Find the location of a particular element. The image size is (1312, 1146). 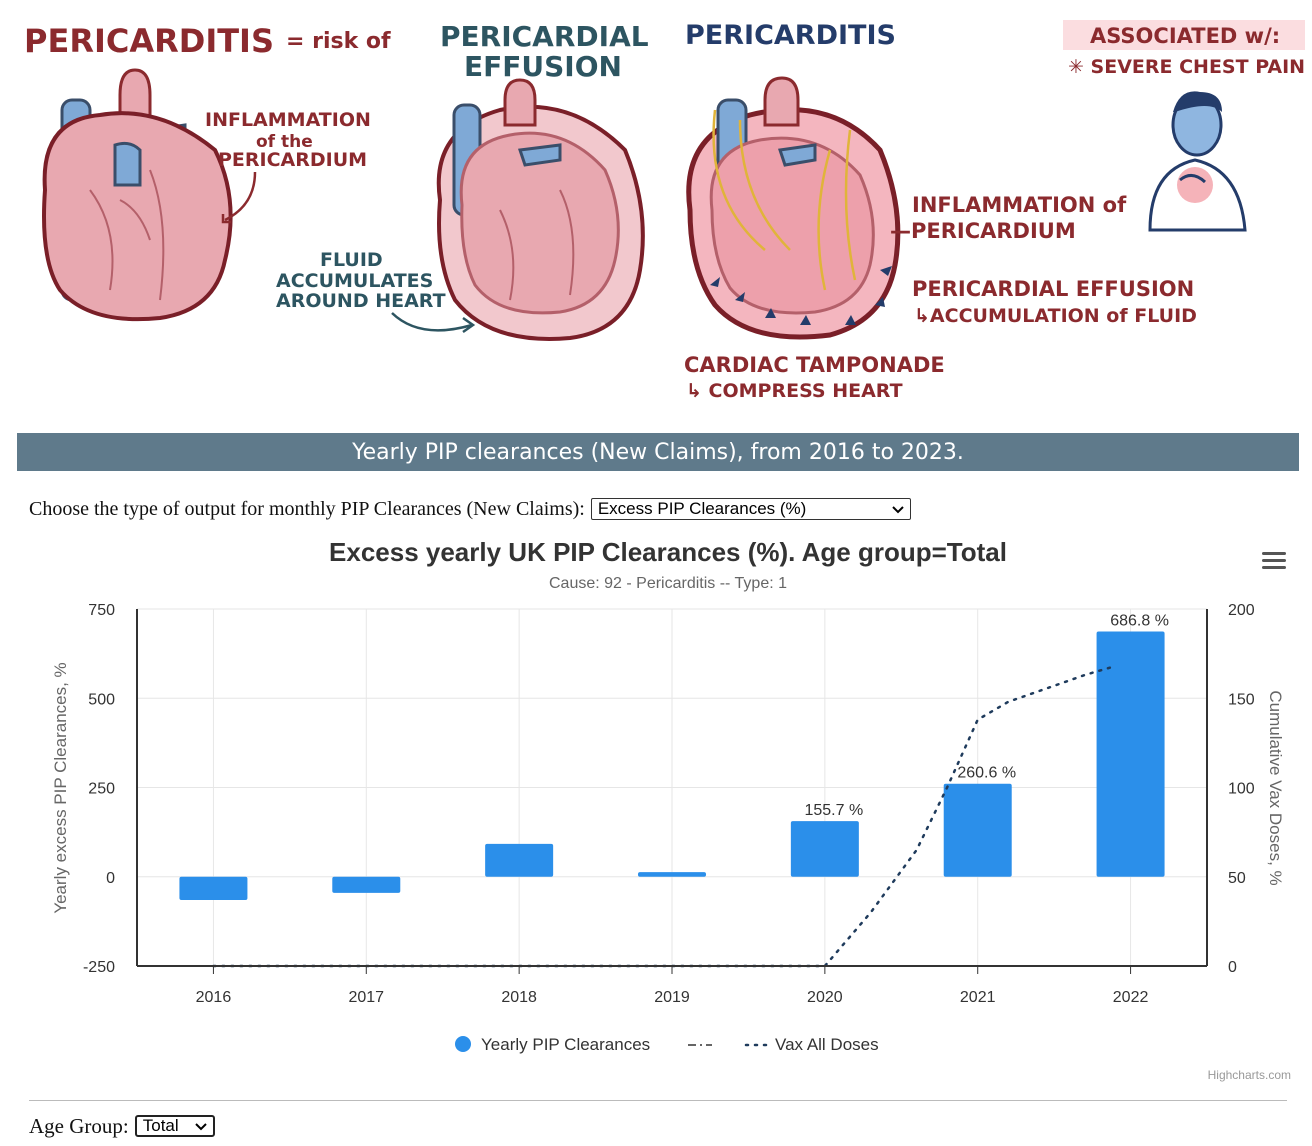

y-tick-label: 250 is located at coordinates (101, 789).